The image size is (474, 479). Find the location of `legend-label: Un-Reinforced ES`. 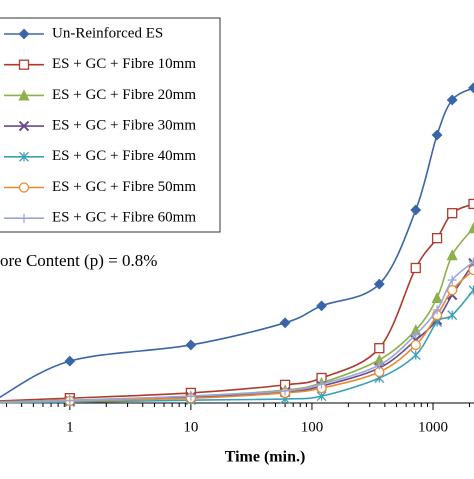

legend-label: Un-Reinforced ES is located at coordinates (107, 33).